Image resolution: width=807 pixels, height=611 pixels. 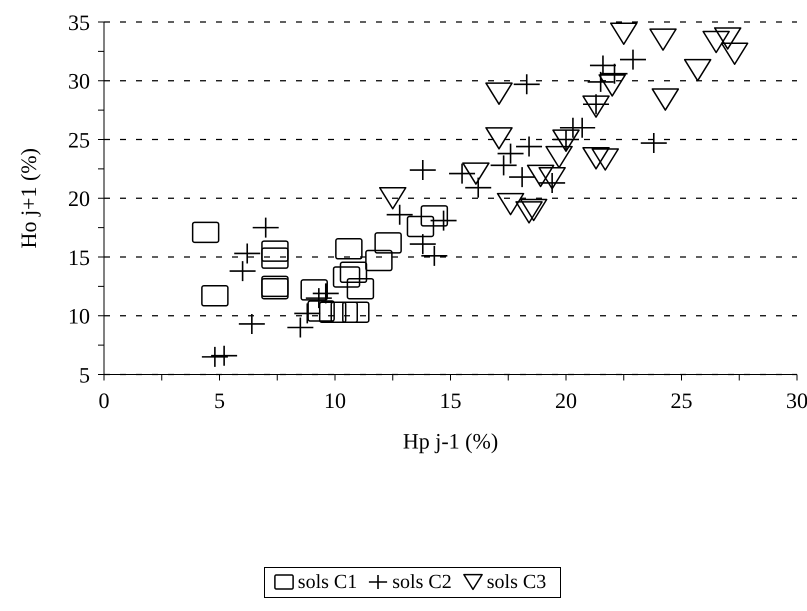 I want to click on y-tick-label: 30, so click(x=79, y=81).